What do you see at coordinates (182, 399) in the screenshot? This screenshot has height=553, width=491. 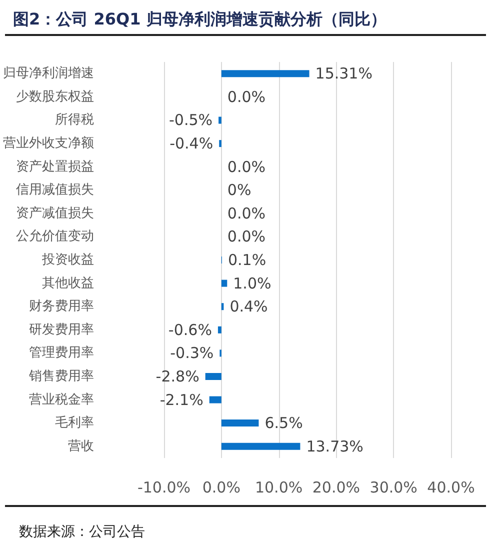 I see `data-label: -2.1%` at bounding box center [182, 399].